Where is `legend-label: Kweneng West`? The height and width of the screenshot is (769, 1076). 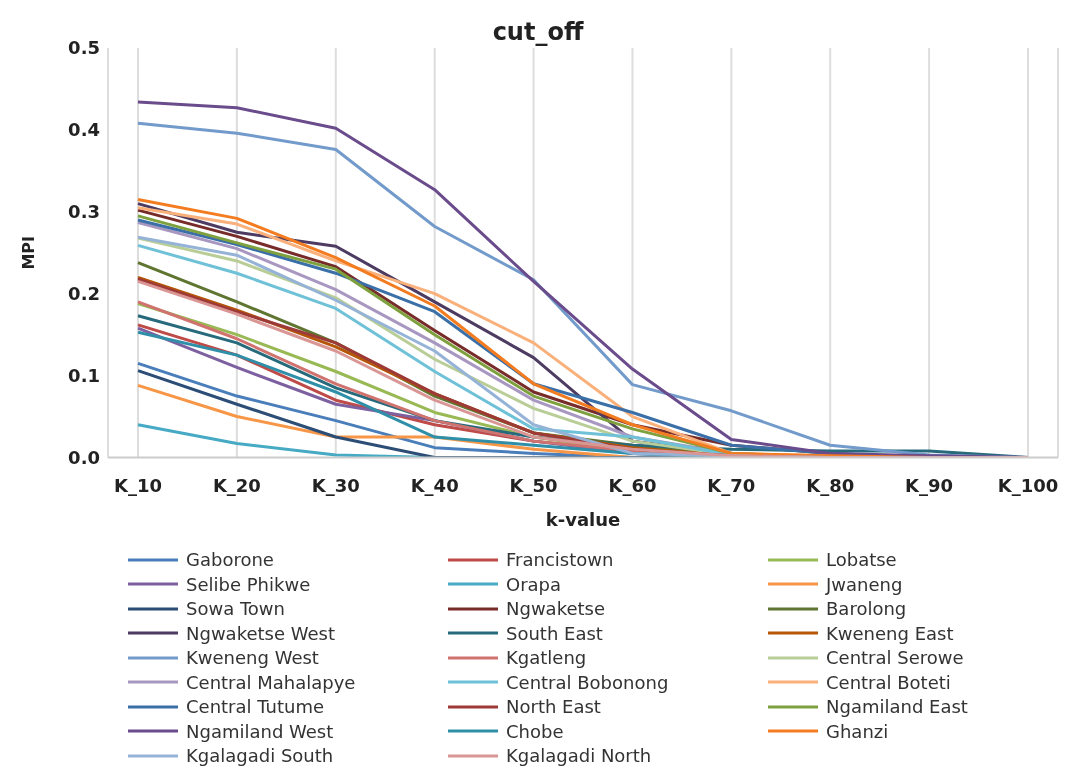 legend-label: Kweneng West is located at coordinates (252, 658).